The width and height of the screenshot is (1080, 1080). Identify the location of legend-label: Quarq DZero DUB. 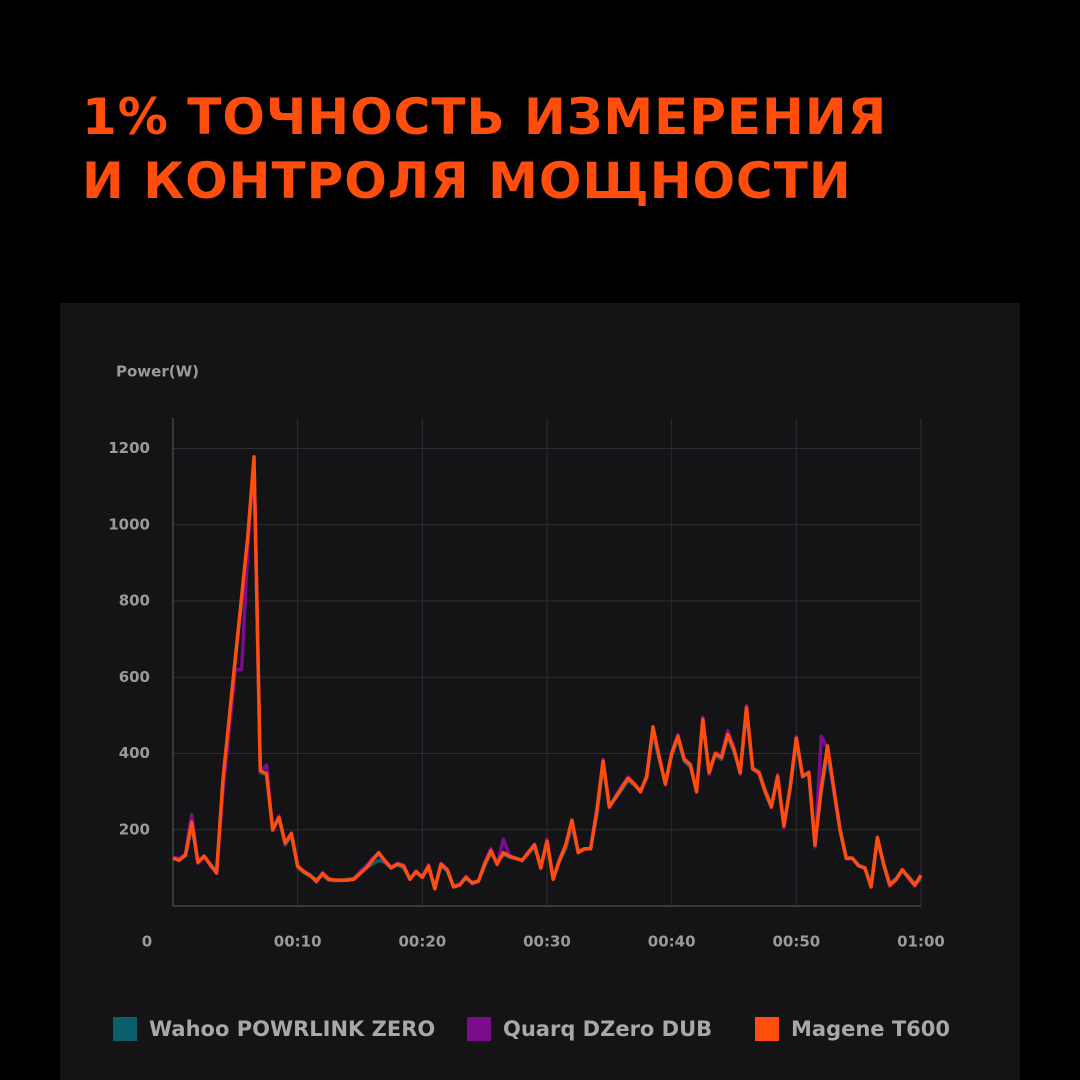
(607, 1029).